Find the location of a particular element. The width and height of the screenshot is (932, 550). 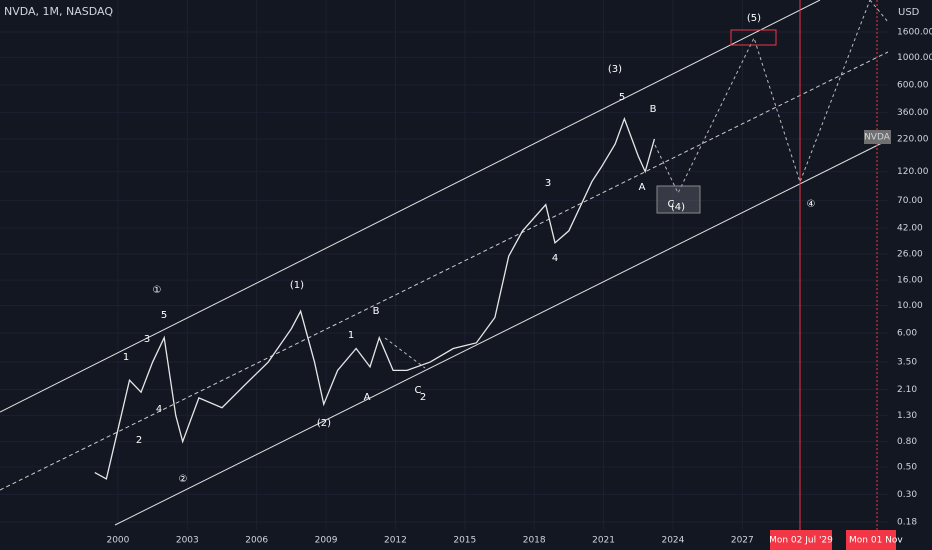

wave-label: (1) is located at coordinates (297, 285).